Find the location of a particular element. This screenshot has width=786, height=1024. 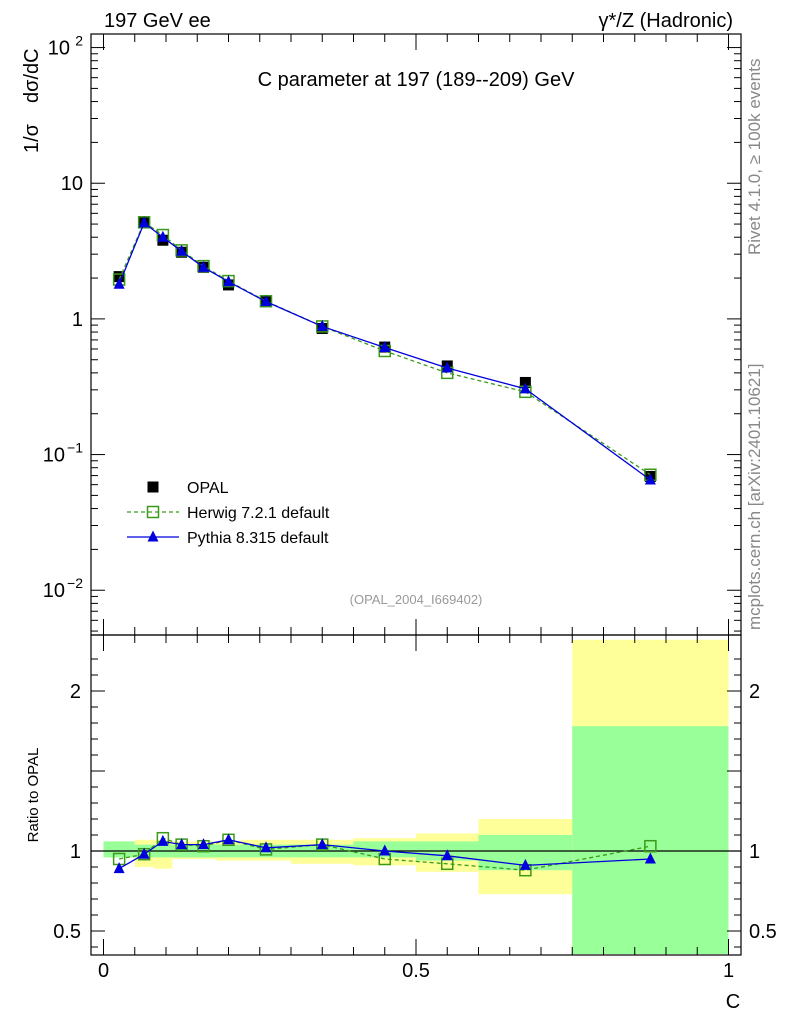

ratio-axis-label: Ratio to OPAL is located at coordinates (33, 795).